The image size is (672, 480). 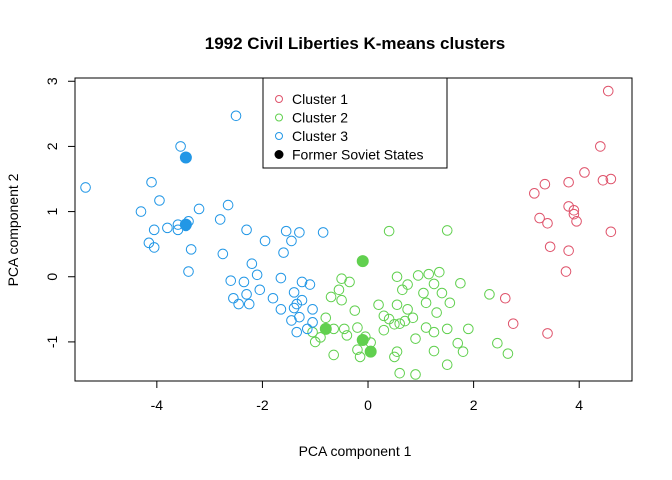 I want to click on legend-label: Cluster 2, so click(x=320, y=118).